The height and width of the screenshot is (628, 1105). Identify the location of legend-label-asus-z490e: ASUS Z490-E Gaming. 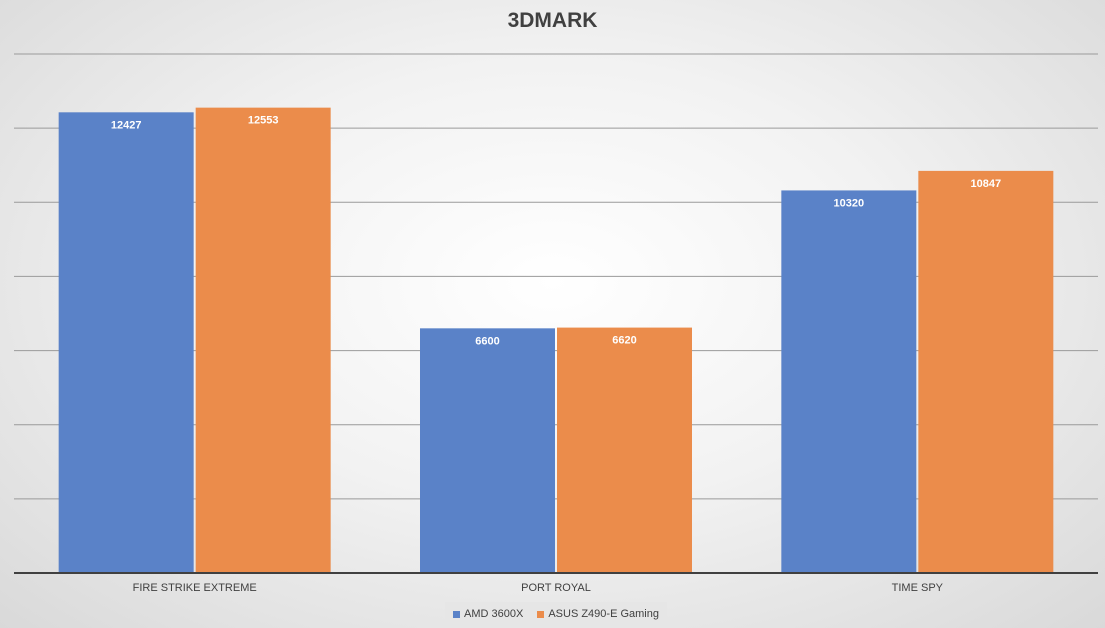
(603, 614).